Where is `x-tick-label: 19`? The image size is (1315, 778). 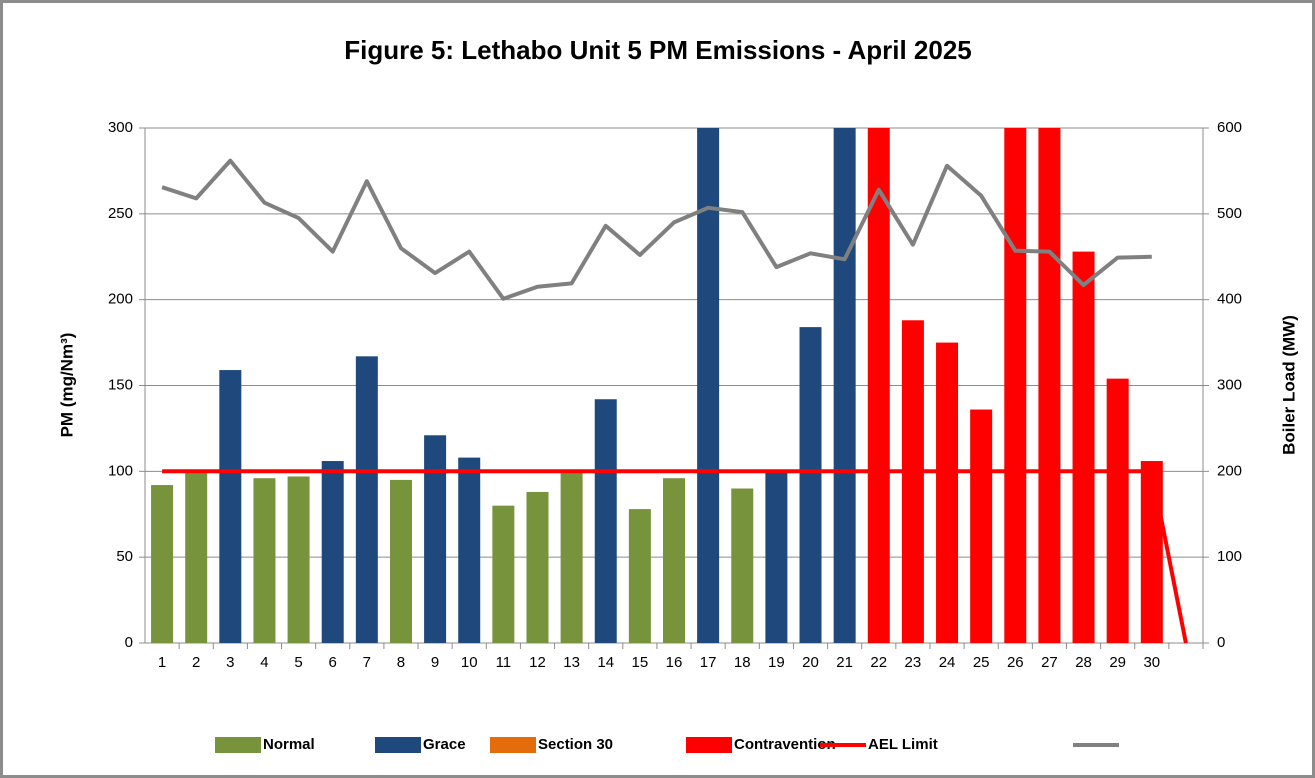 x-tick-label: 19 is located at coordinates (776, 662).